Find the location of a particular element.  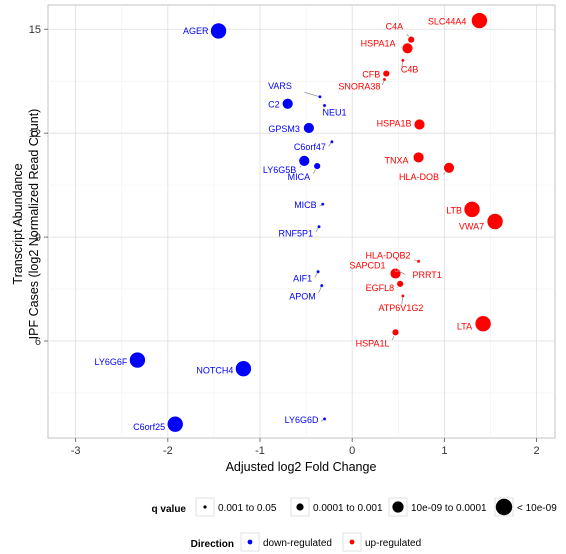

data-point-slc44a4: SLC44A4 is located at coordinates (458, 20).